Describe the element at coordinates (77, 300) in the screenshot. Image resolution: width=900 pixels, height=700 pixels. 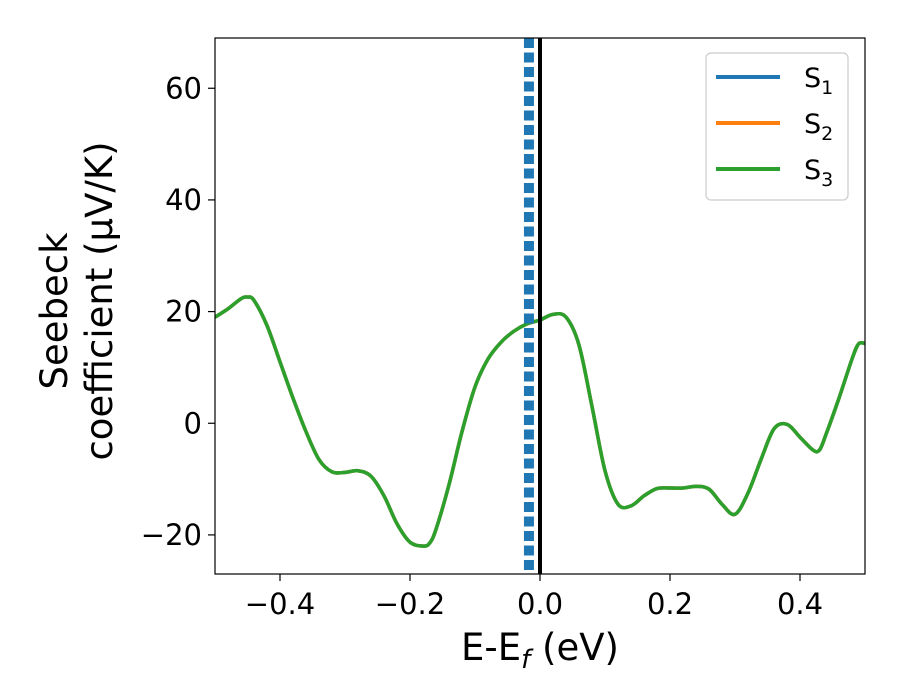
I see `y-axis-label: Seebeck coefficient (μV/K)` at that location.